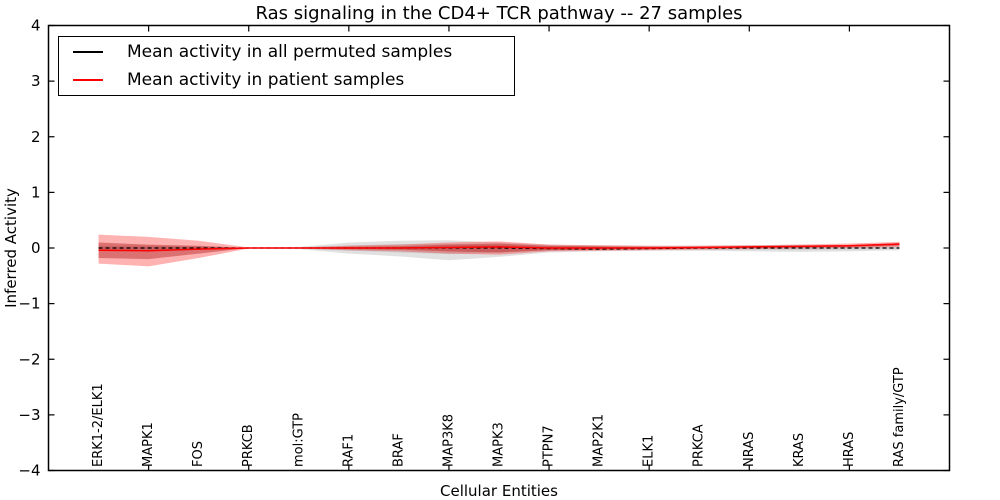 The image size is (1000, 500). What do you see at coordinates (198, 454) in the screenshot?
I see `entity-label: FOS` at bounding box center [198, 454].